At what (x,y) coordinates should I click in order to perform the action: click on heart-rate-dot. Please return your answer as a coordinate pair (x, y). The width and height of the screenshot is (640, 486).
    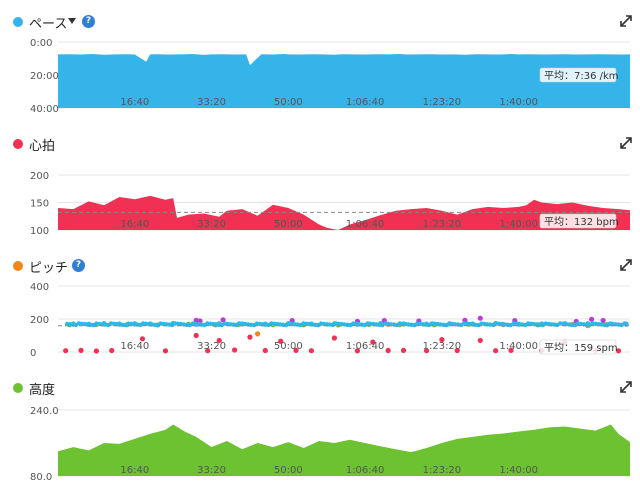
    Looking at the image, I should click on (18, 144).